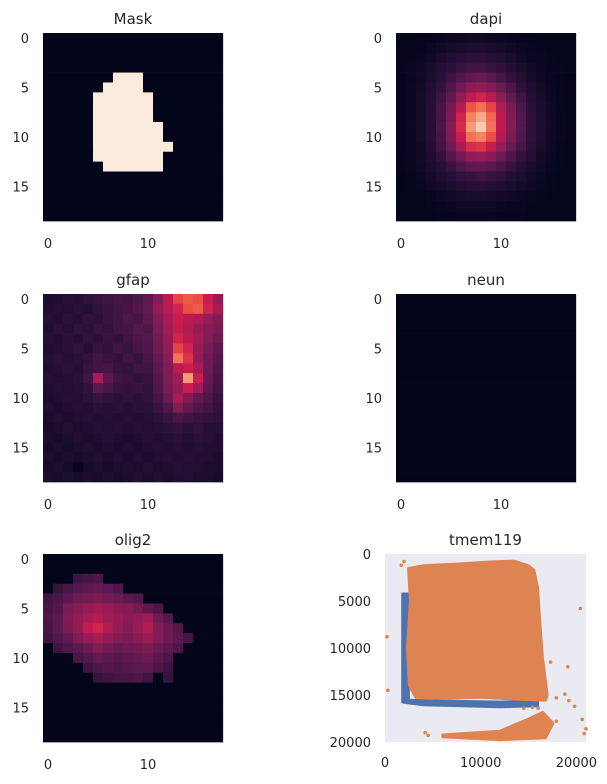  Describe the element at coordinates (401, 505) in the screenshot. I see `x-tick-label: 0` at that location.